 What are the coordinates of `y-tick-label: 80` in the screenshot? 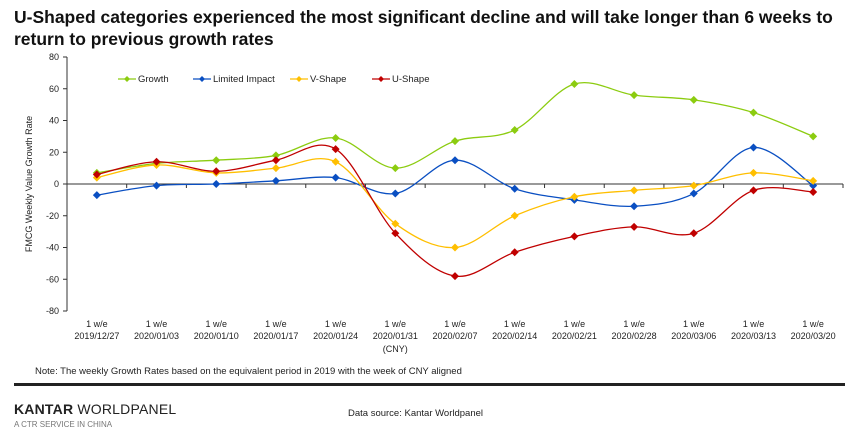 It's located at (54, 57).